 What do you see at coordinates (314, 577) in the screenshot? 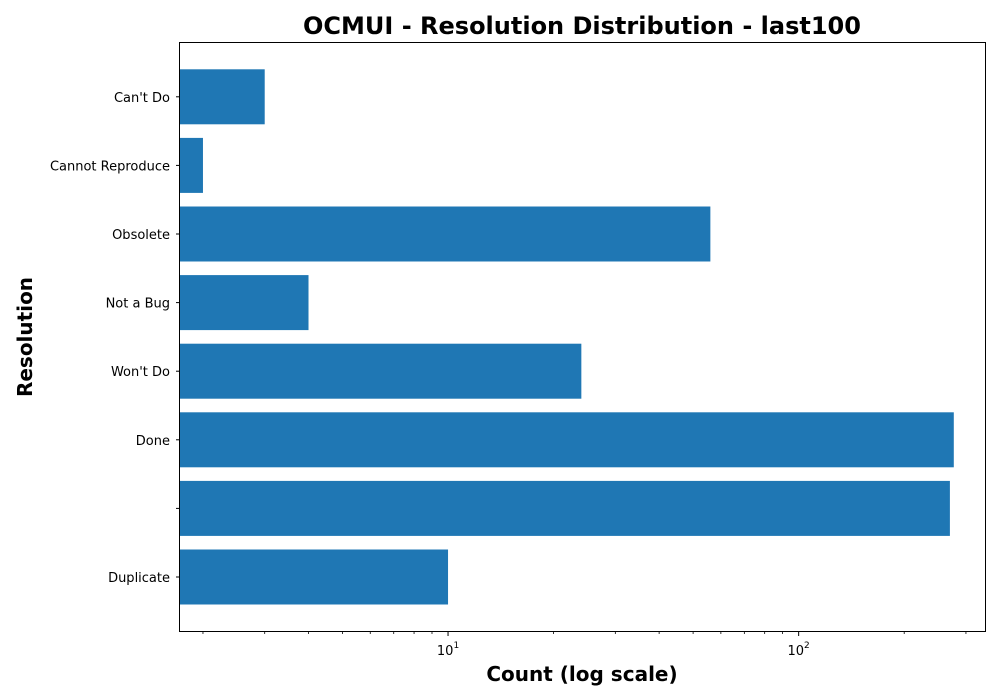
I see `bar-duplicate` at bounding box center [314, 577].